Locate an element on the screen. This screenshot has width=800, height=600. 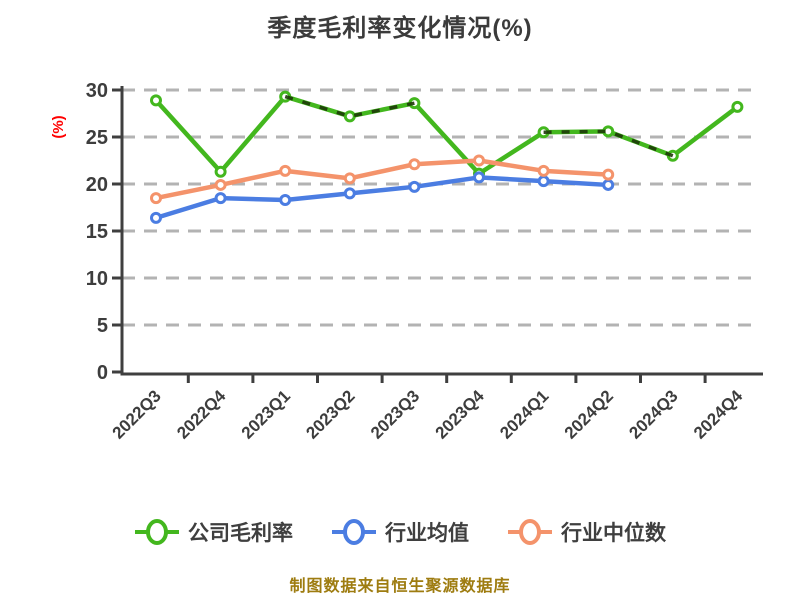
x-tick-label: 2024Q3 is located at coordinates (653, 414).